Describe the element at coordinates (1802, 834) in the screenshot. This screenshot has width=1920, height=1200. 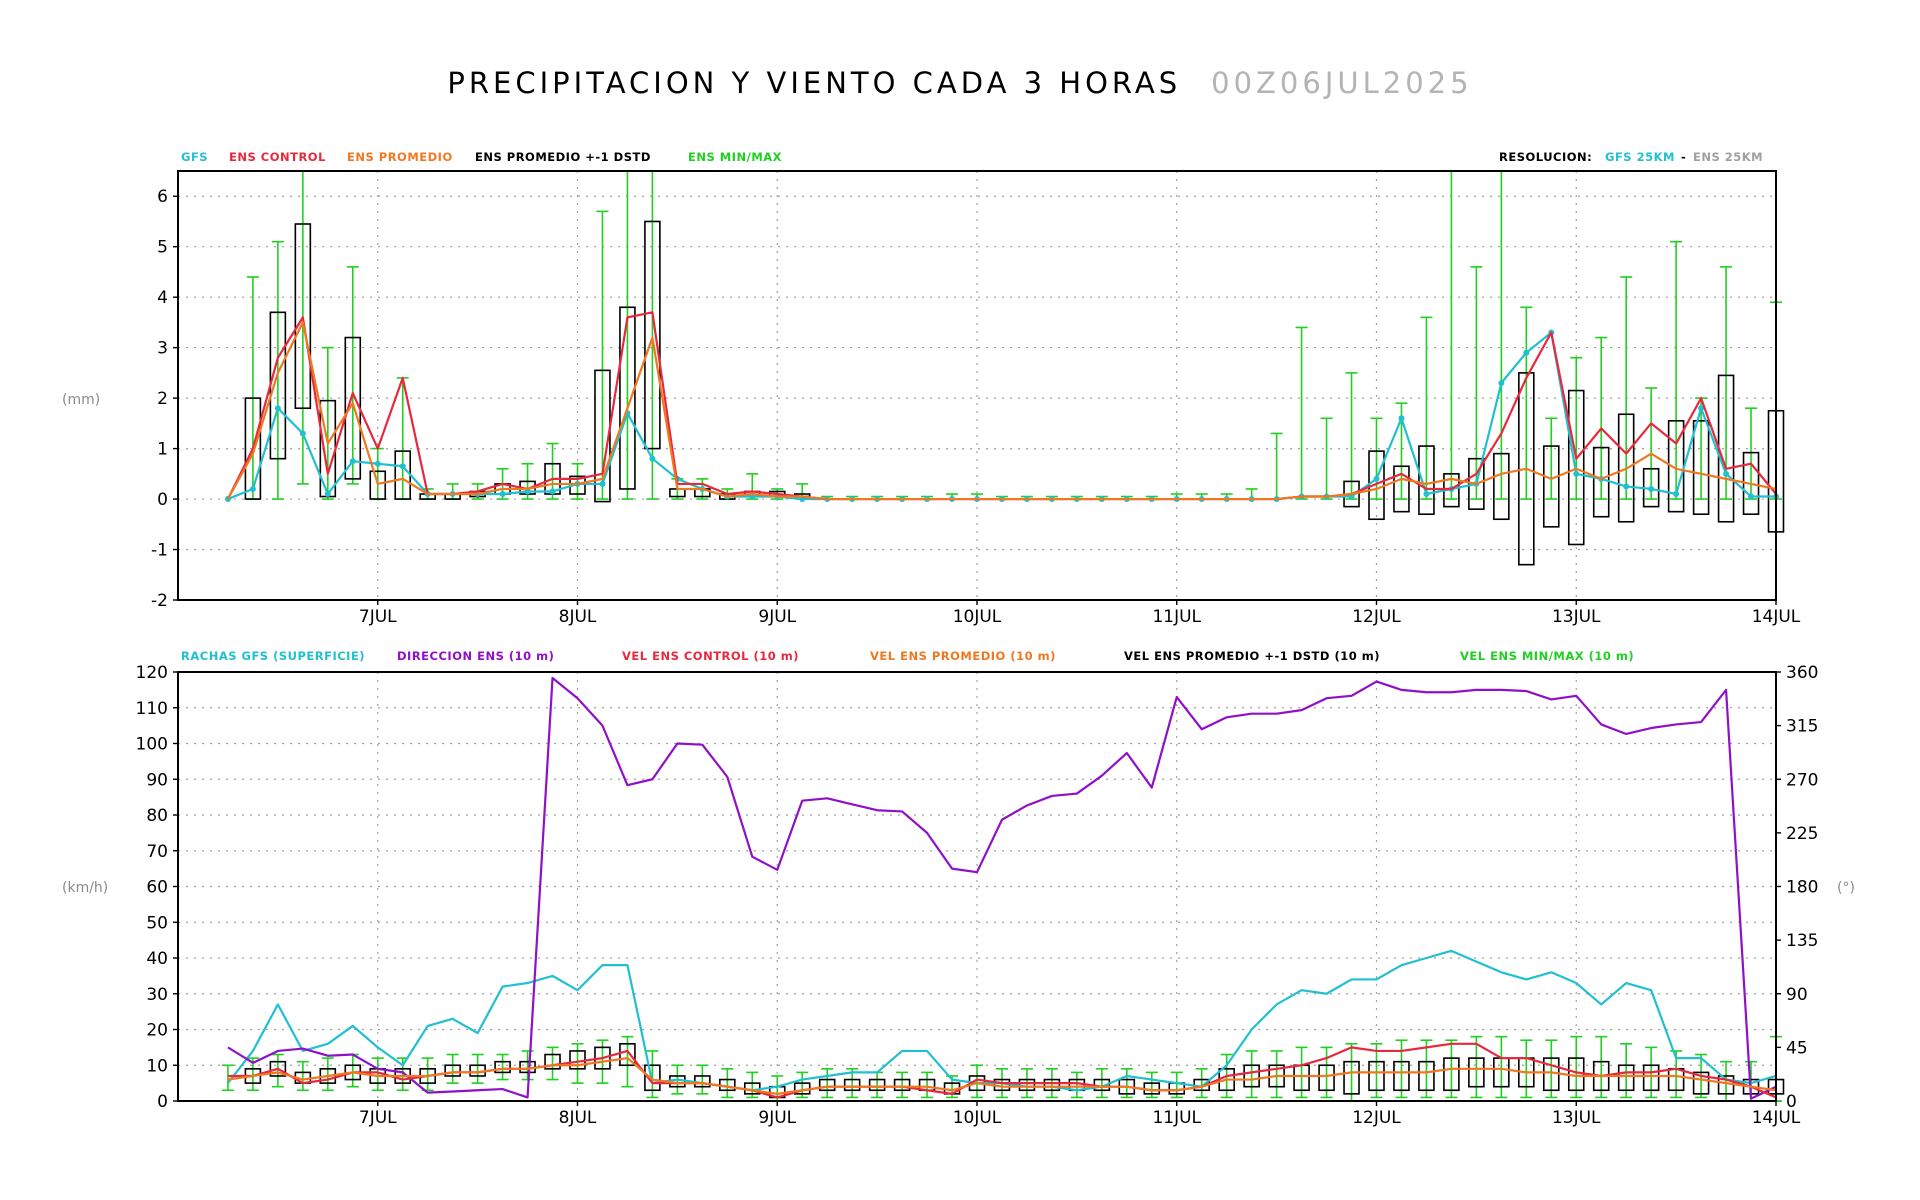
I see `y-right-tick-label: 225` at that location.